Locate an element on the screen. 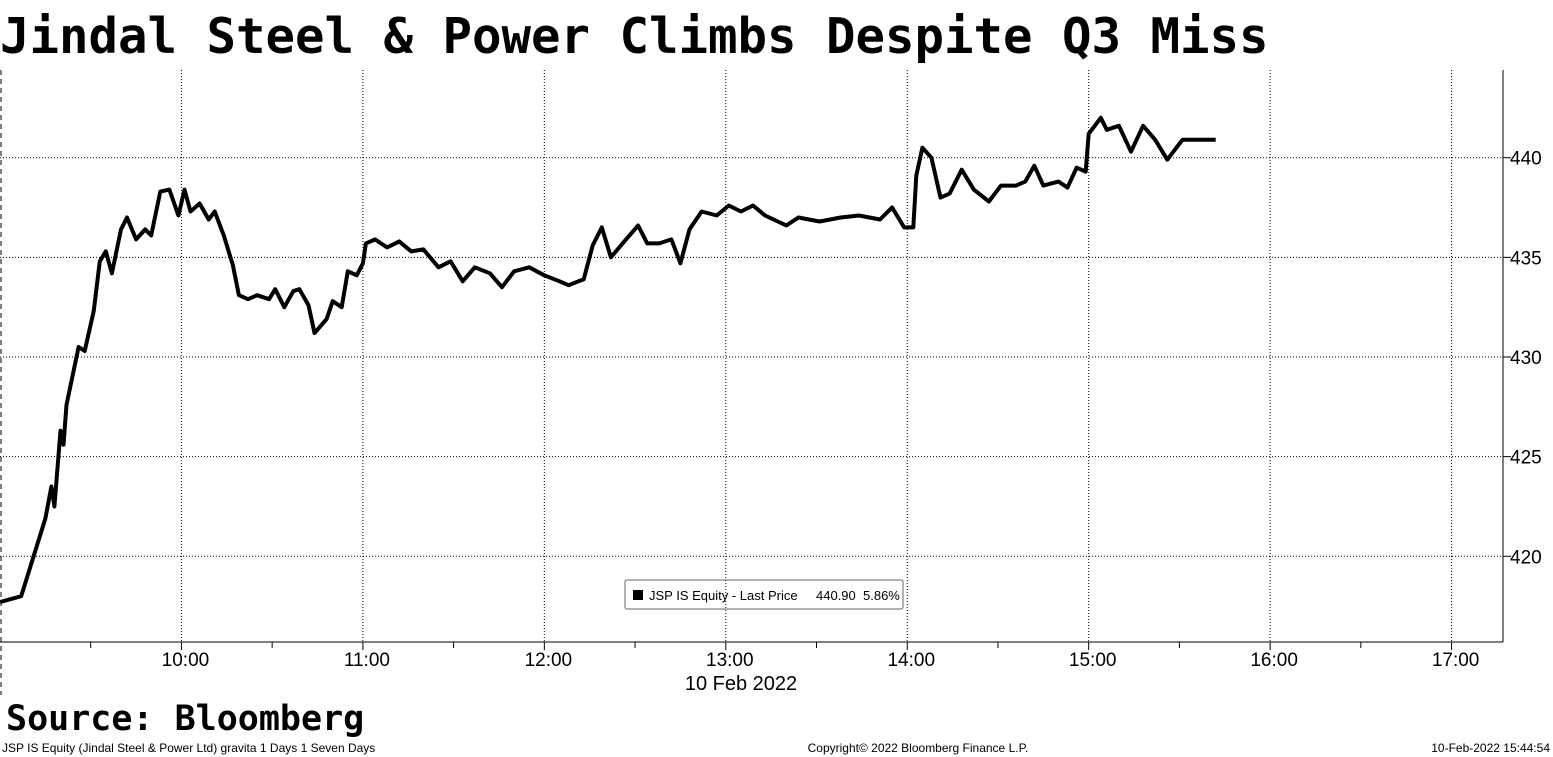 The image size is (1553, 757). legend-last-price: 440.90 is located at coordinates (836, 595).